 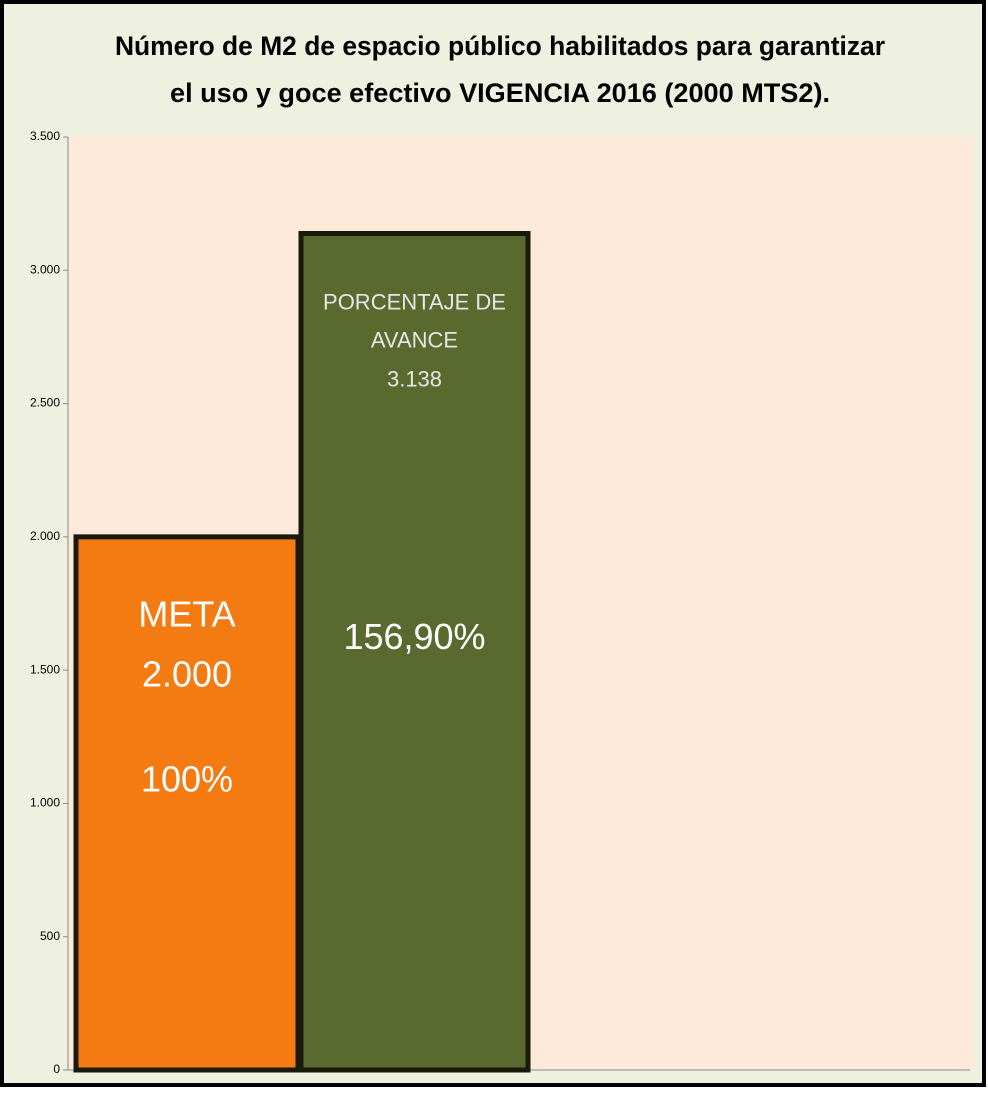 I want to click on y-tick-label: 3.000, so click(x=45, y=269).